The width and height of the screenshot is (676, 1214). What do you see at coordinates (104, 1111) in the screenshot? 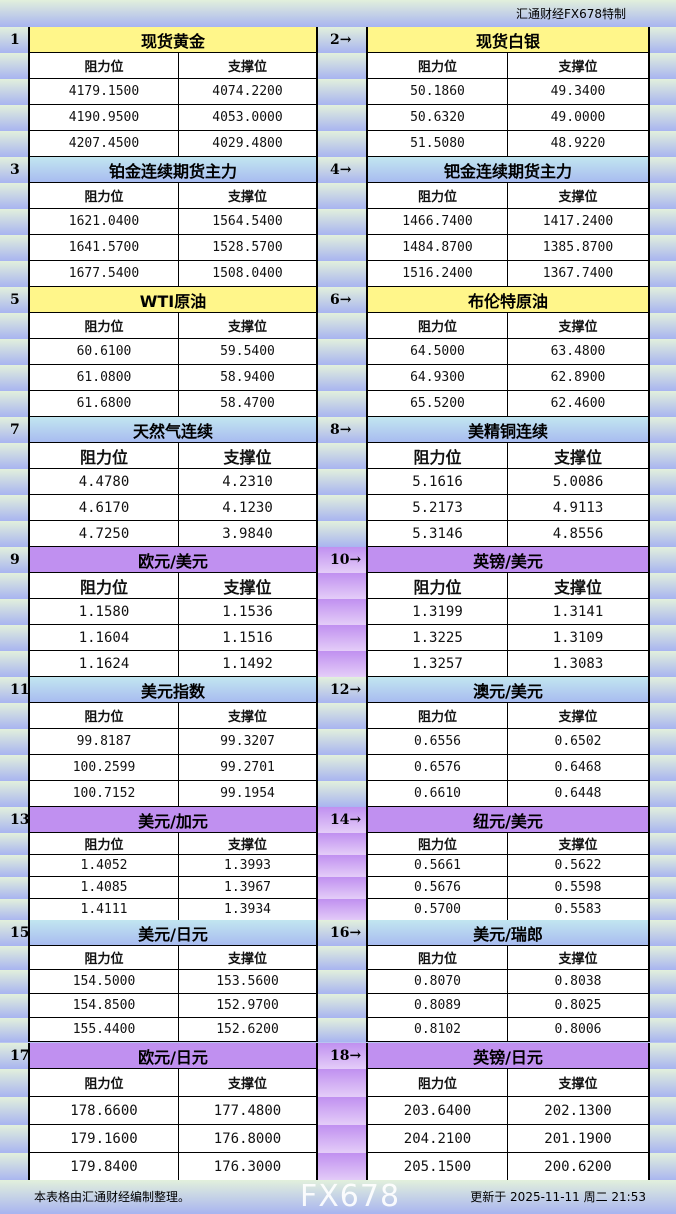
I see `resistance-value: 178.6600` at bounding box center [104, 1111].